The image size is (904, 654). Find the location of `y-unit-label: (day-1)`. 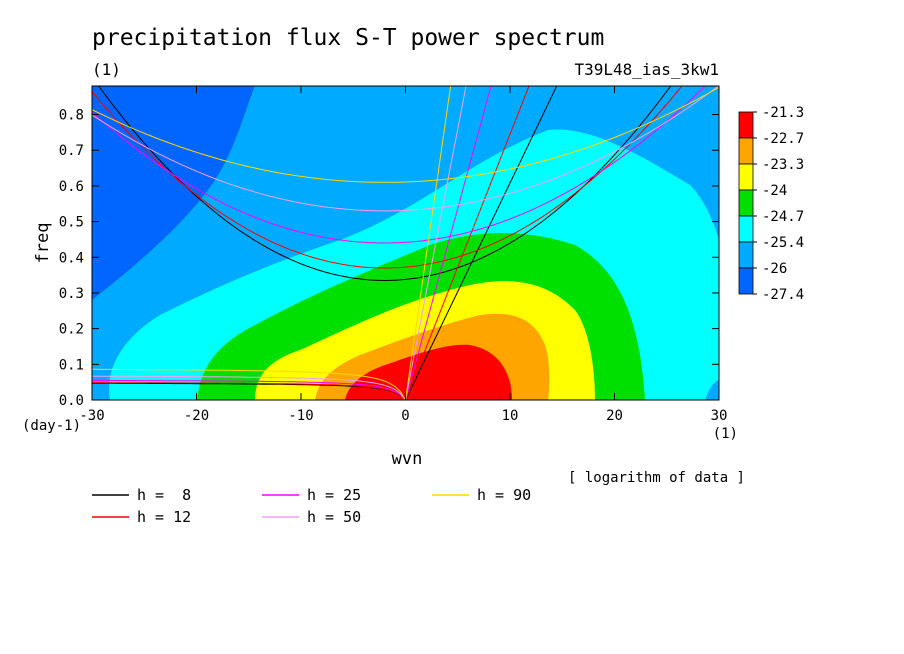

y-unit-label: (day-1) is located at coordinates (51, 426).